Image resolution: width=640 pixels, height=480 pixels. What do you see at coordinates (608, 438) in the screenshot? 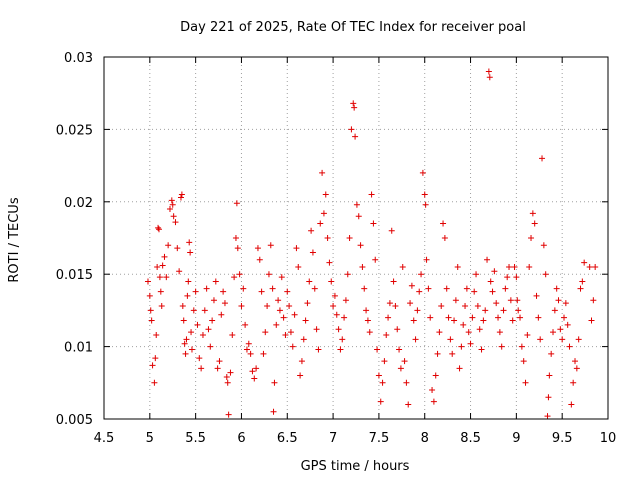
I see `x-tick-label: 10` at bounding box center [608, 438].